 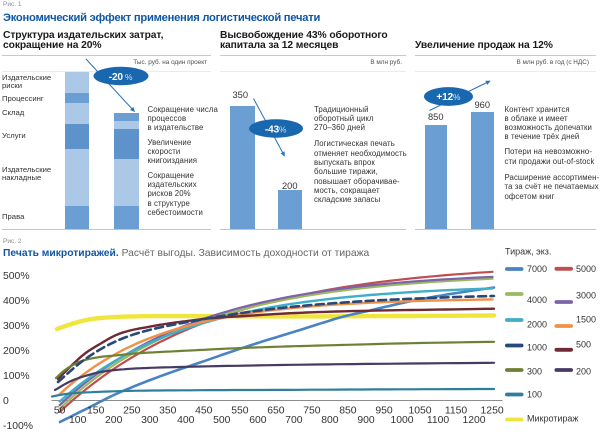 What do you see at coordinates (276, 129) in the screenshot?
I see `svg-text: -43%` at bounding box center [276, 129].